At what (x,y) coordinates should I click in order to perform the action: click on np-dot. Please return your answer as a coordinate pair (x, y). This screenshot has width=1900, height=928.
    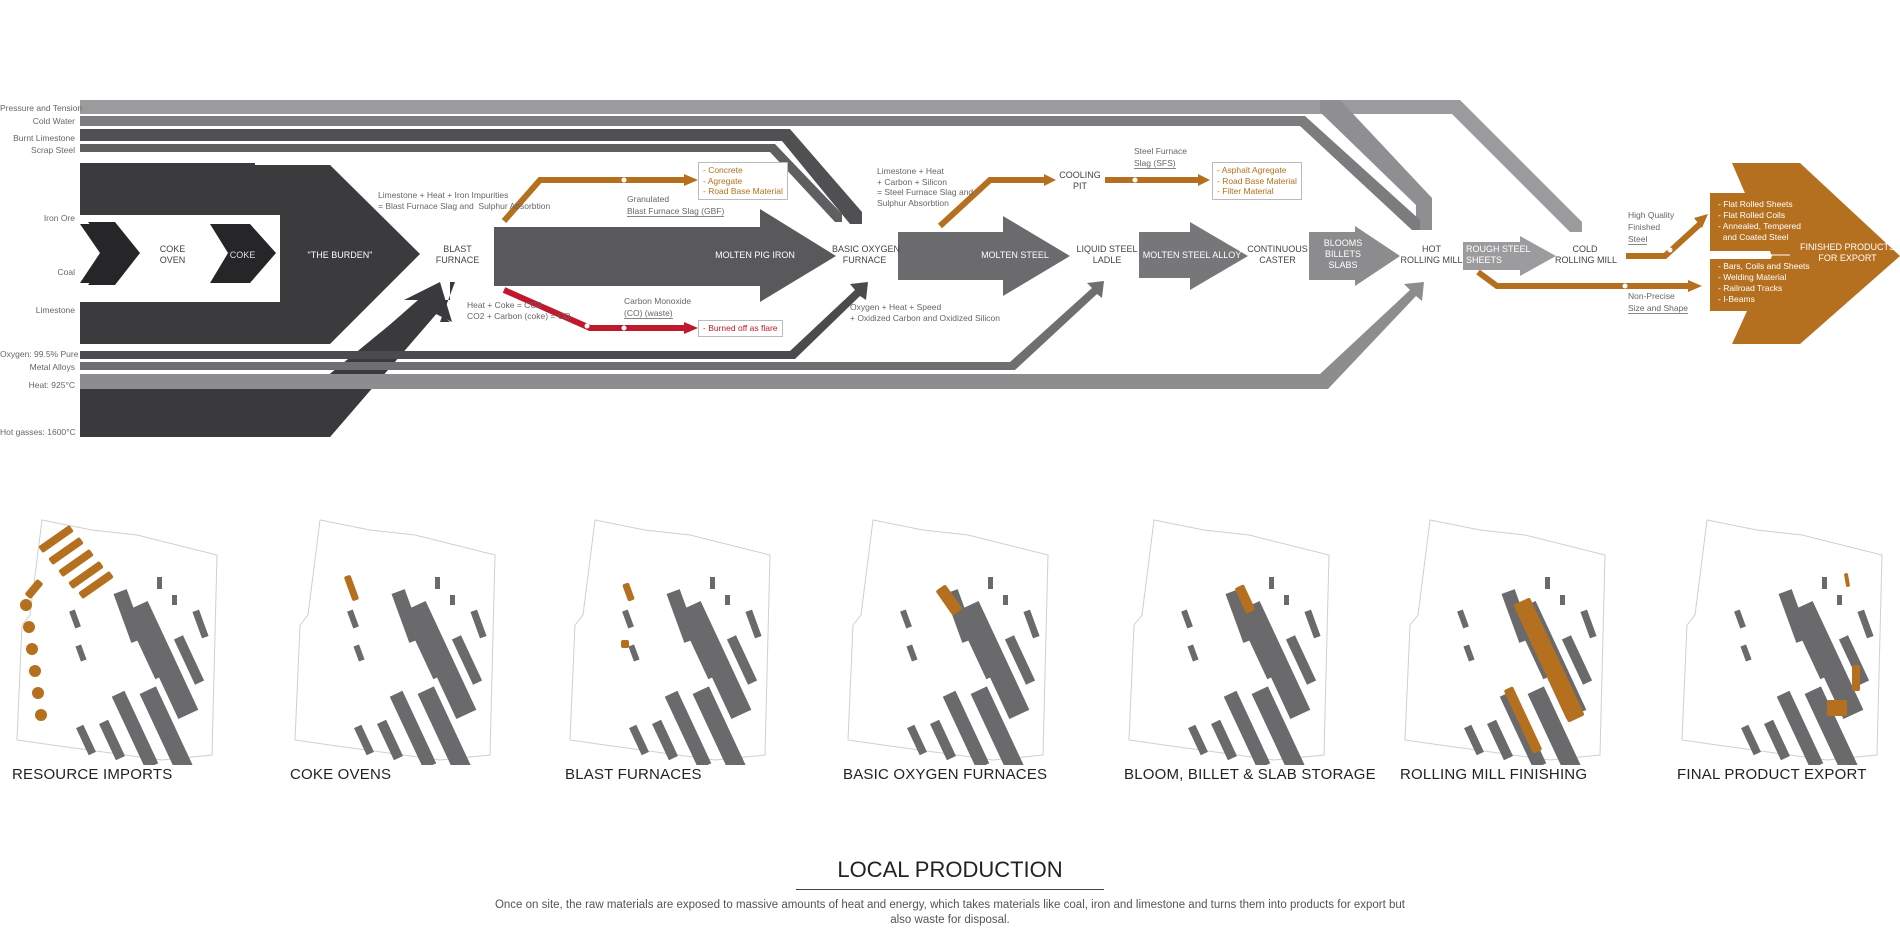
    Looking at the image, I should click on (1625, 286).